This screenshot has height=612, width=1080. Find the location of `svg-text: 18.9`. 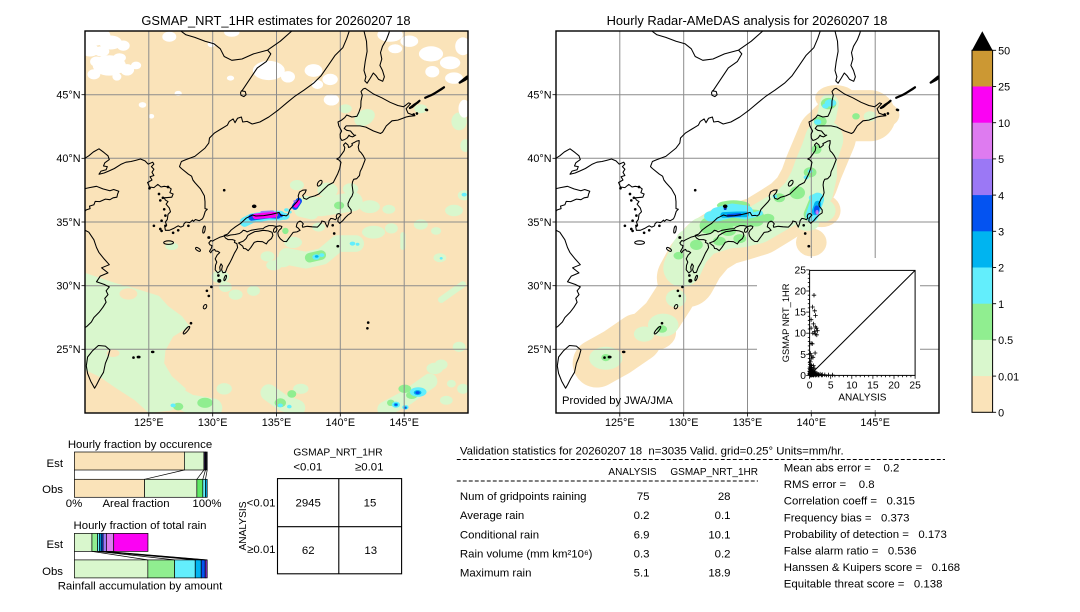

svg-text: 18.9 is located at coordinates (719, 574).